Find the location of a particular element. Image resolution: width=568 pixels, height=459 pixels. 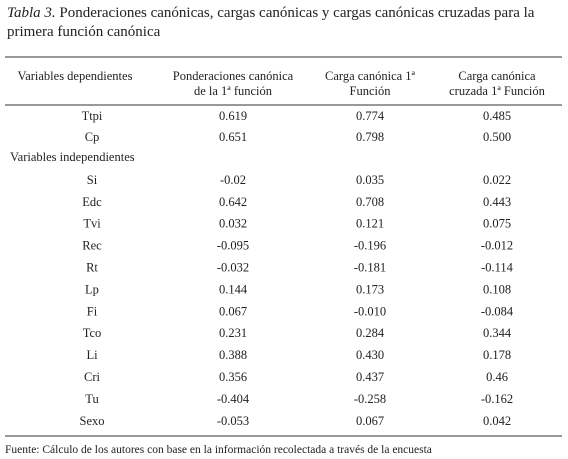

cell: 0.485 is located at coordinates (497, 116).